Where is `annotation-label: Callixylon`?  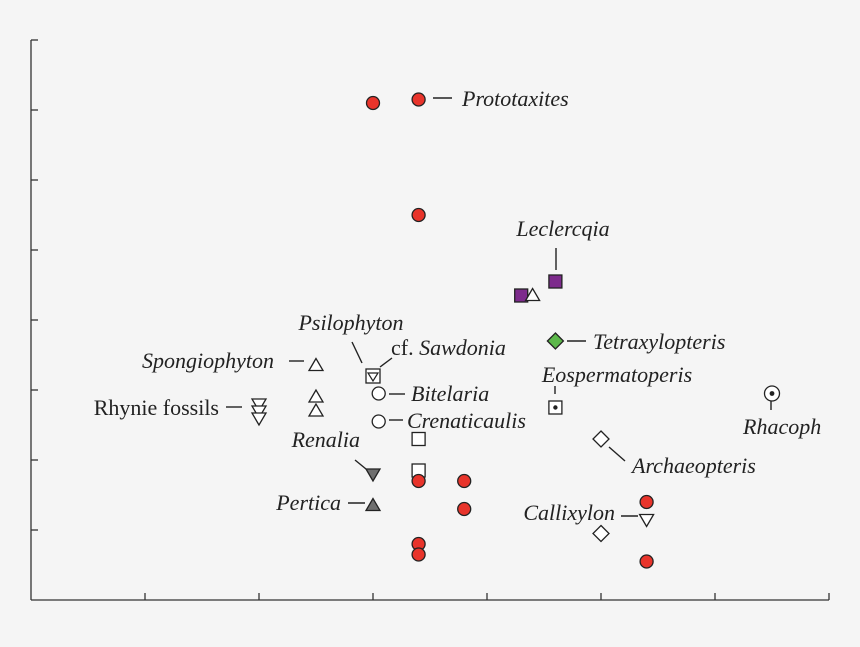 annotation-label: Callixylon is located at coordinates (569, 512).